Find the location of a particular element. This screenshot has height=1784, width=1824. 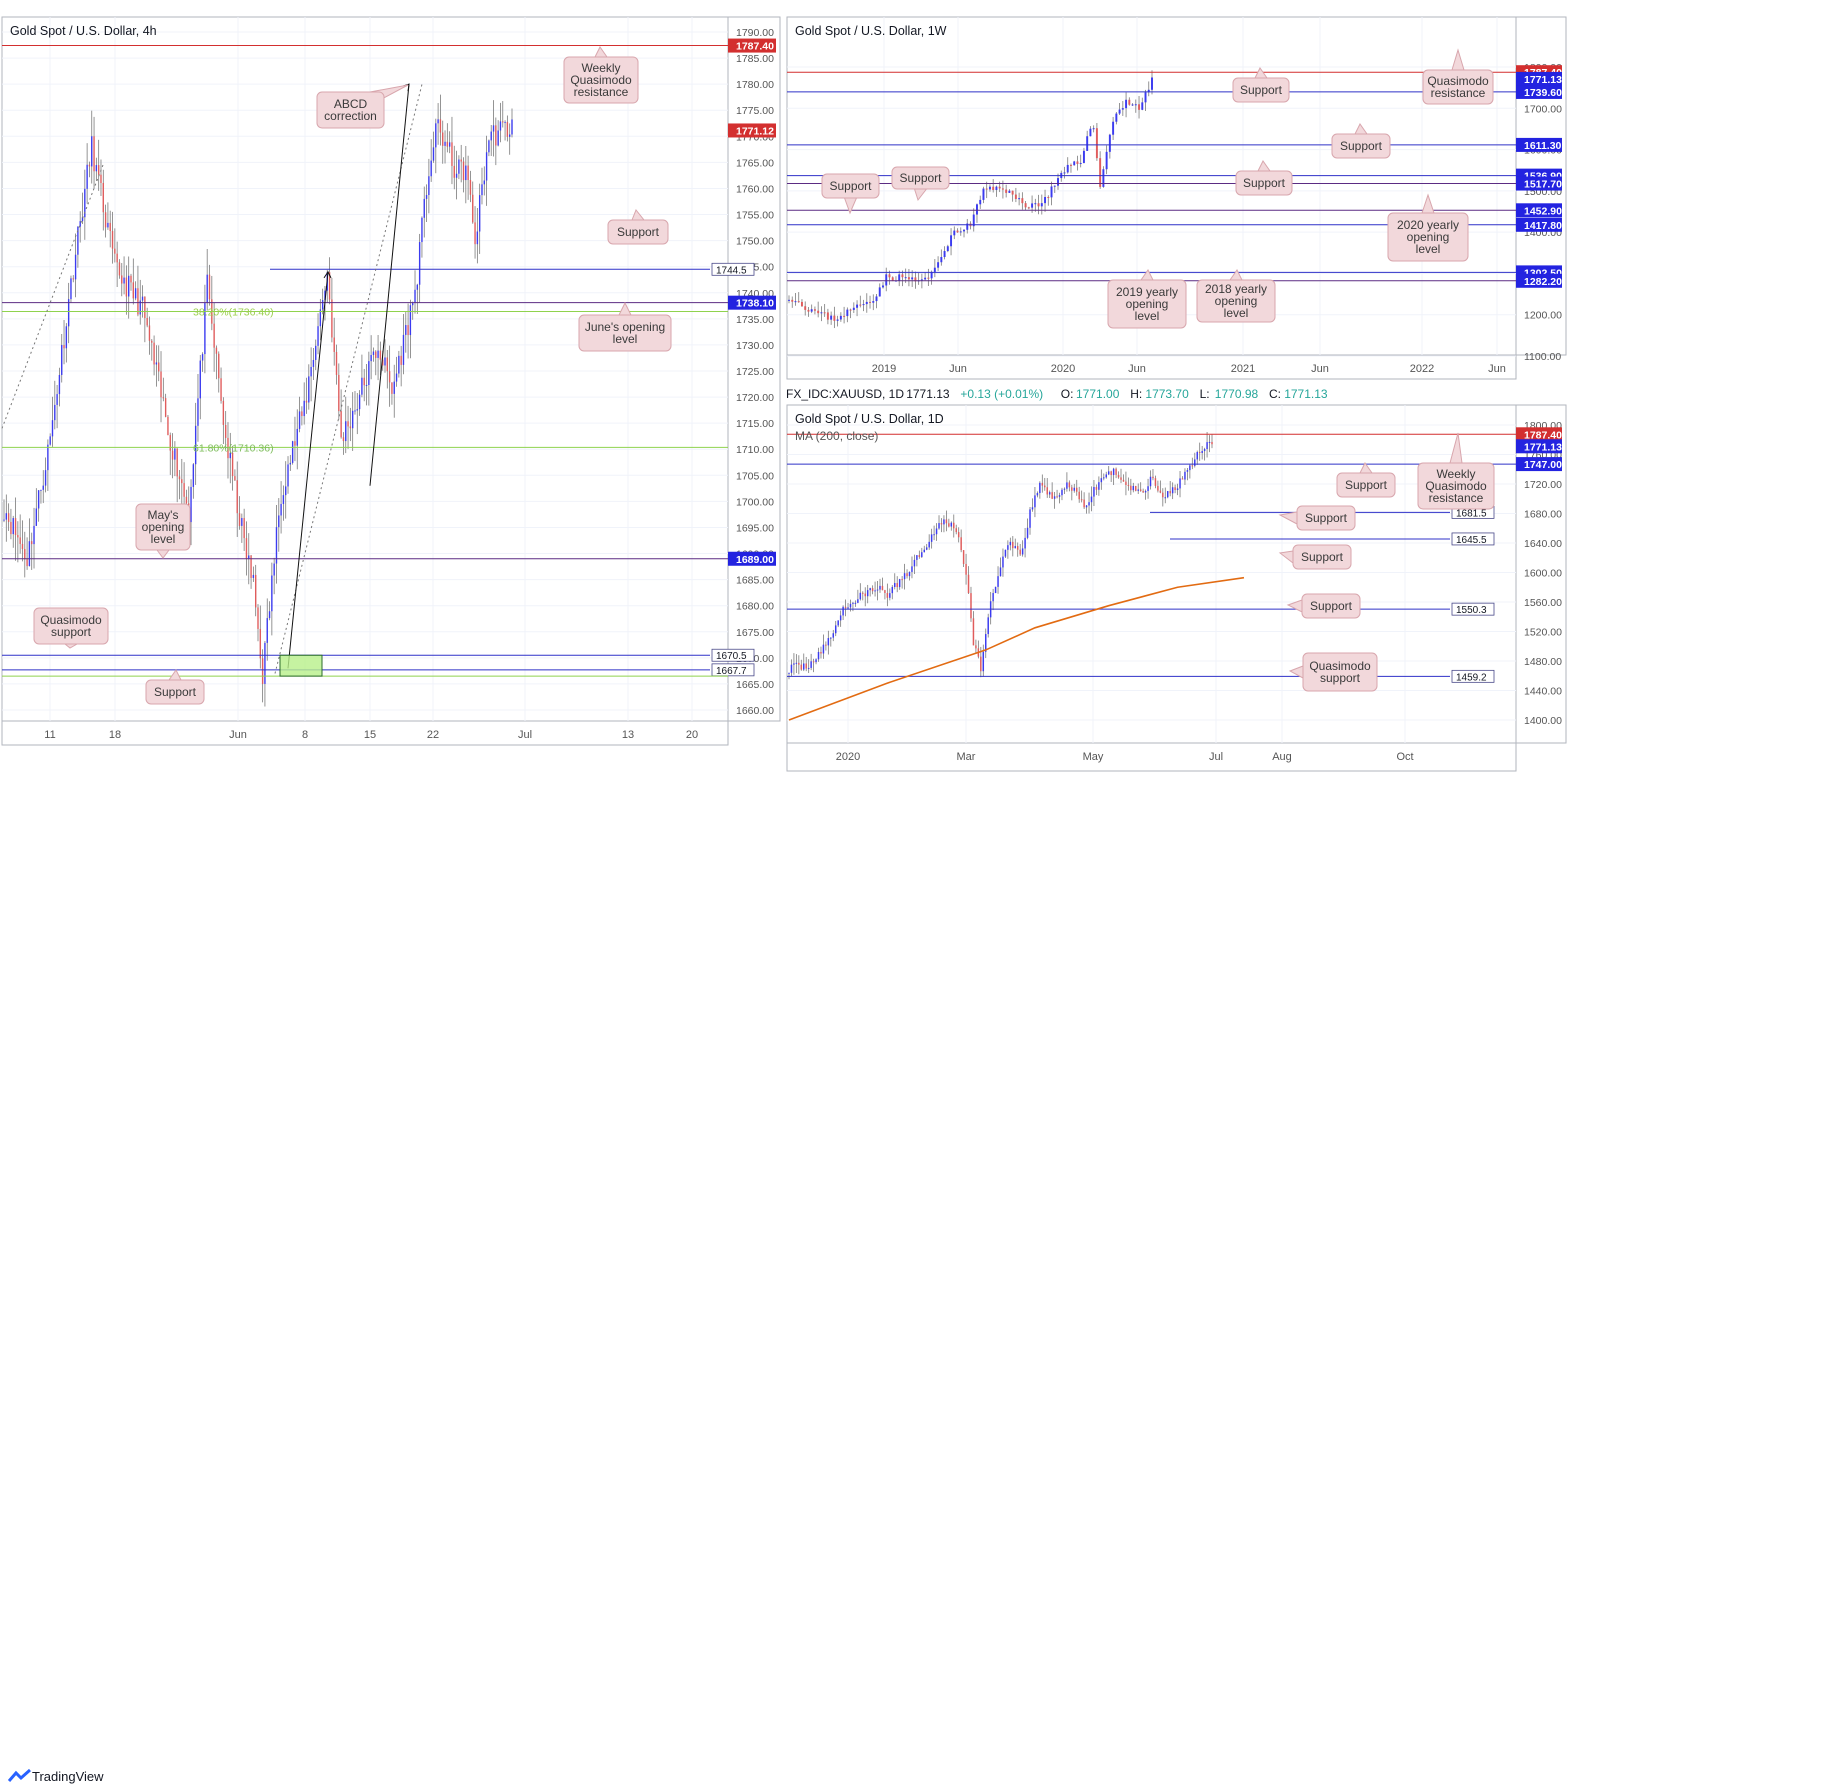

callout: Support is located at coordinates (850, 194).